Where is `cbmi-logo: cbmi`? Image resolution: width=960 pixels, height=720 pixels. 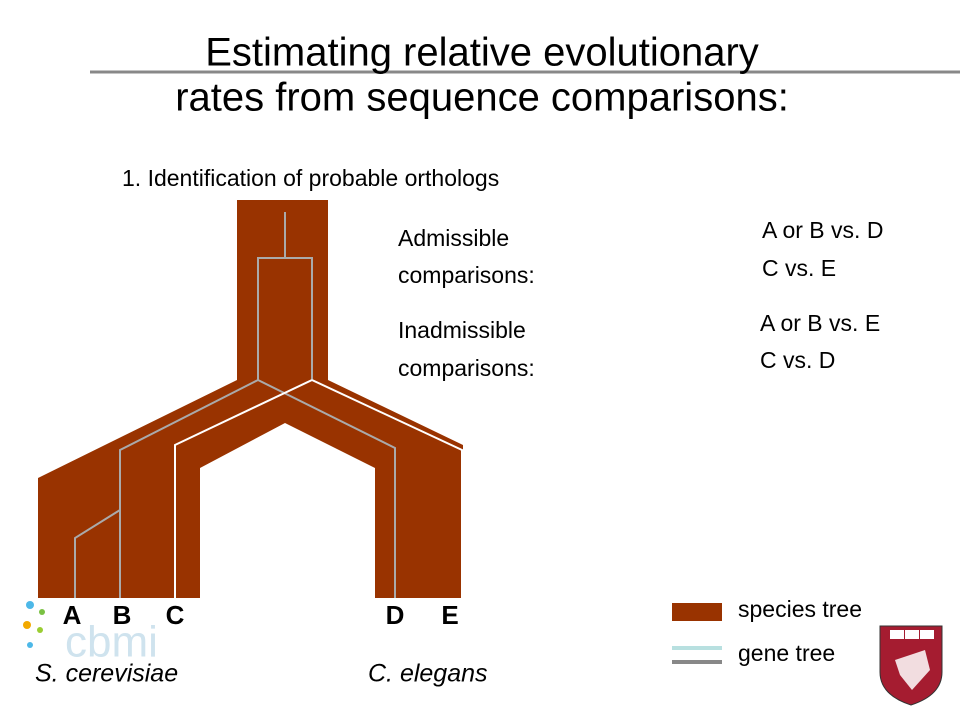 cbmi-logo: cbmi is located at coordinates (90, 634).